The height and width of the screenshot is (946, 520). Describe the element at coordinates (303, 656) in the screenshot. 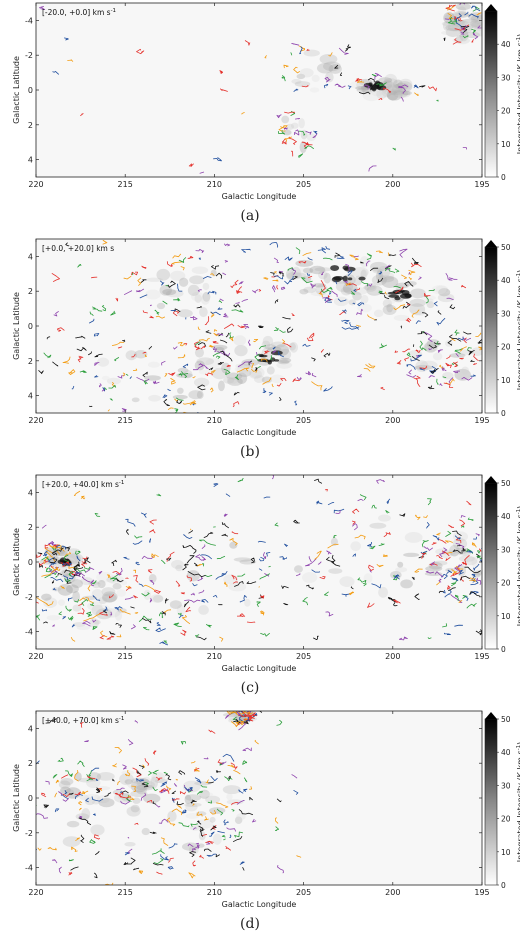

I see `x-tick-label: 205` at that location.